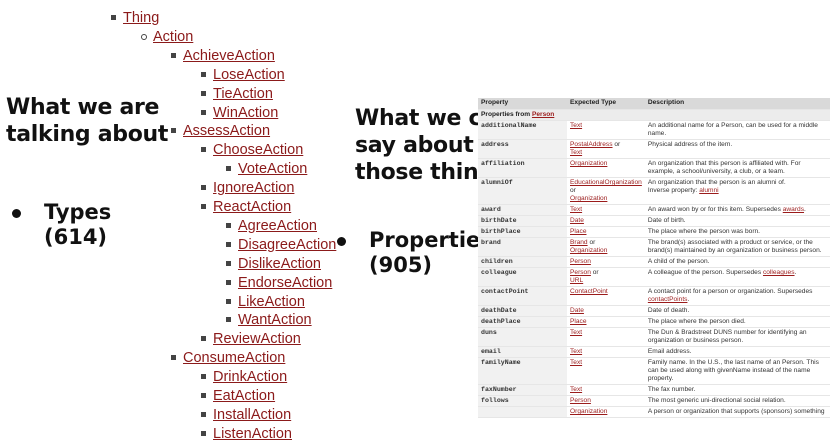  I want to click on property-name: birthDate, so click(522, 221).